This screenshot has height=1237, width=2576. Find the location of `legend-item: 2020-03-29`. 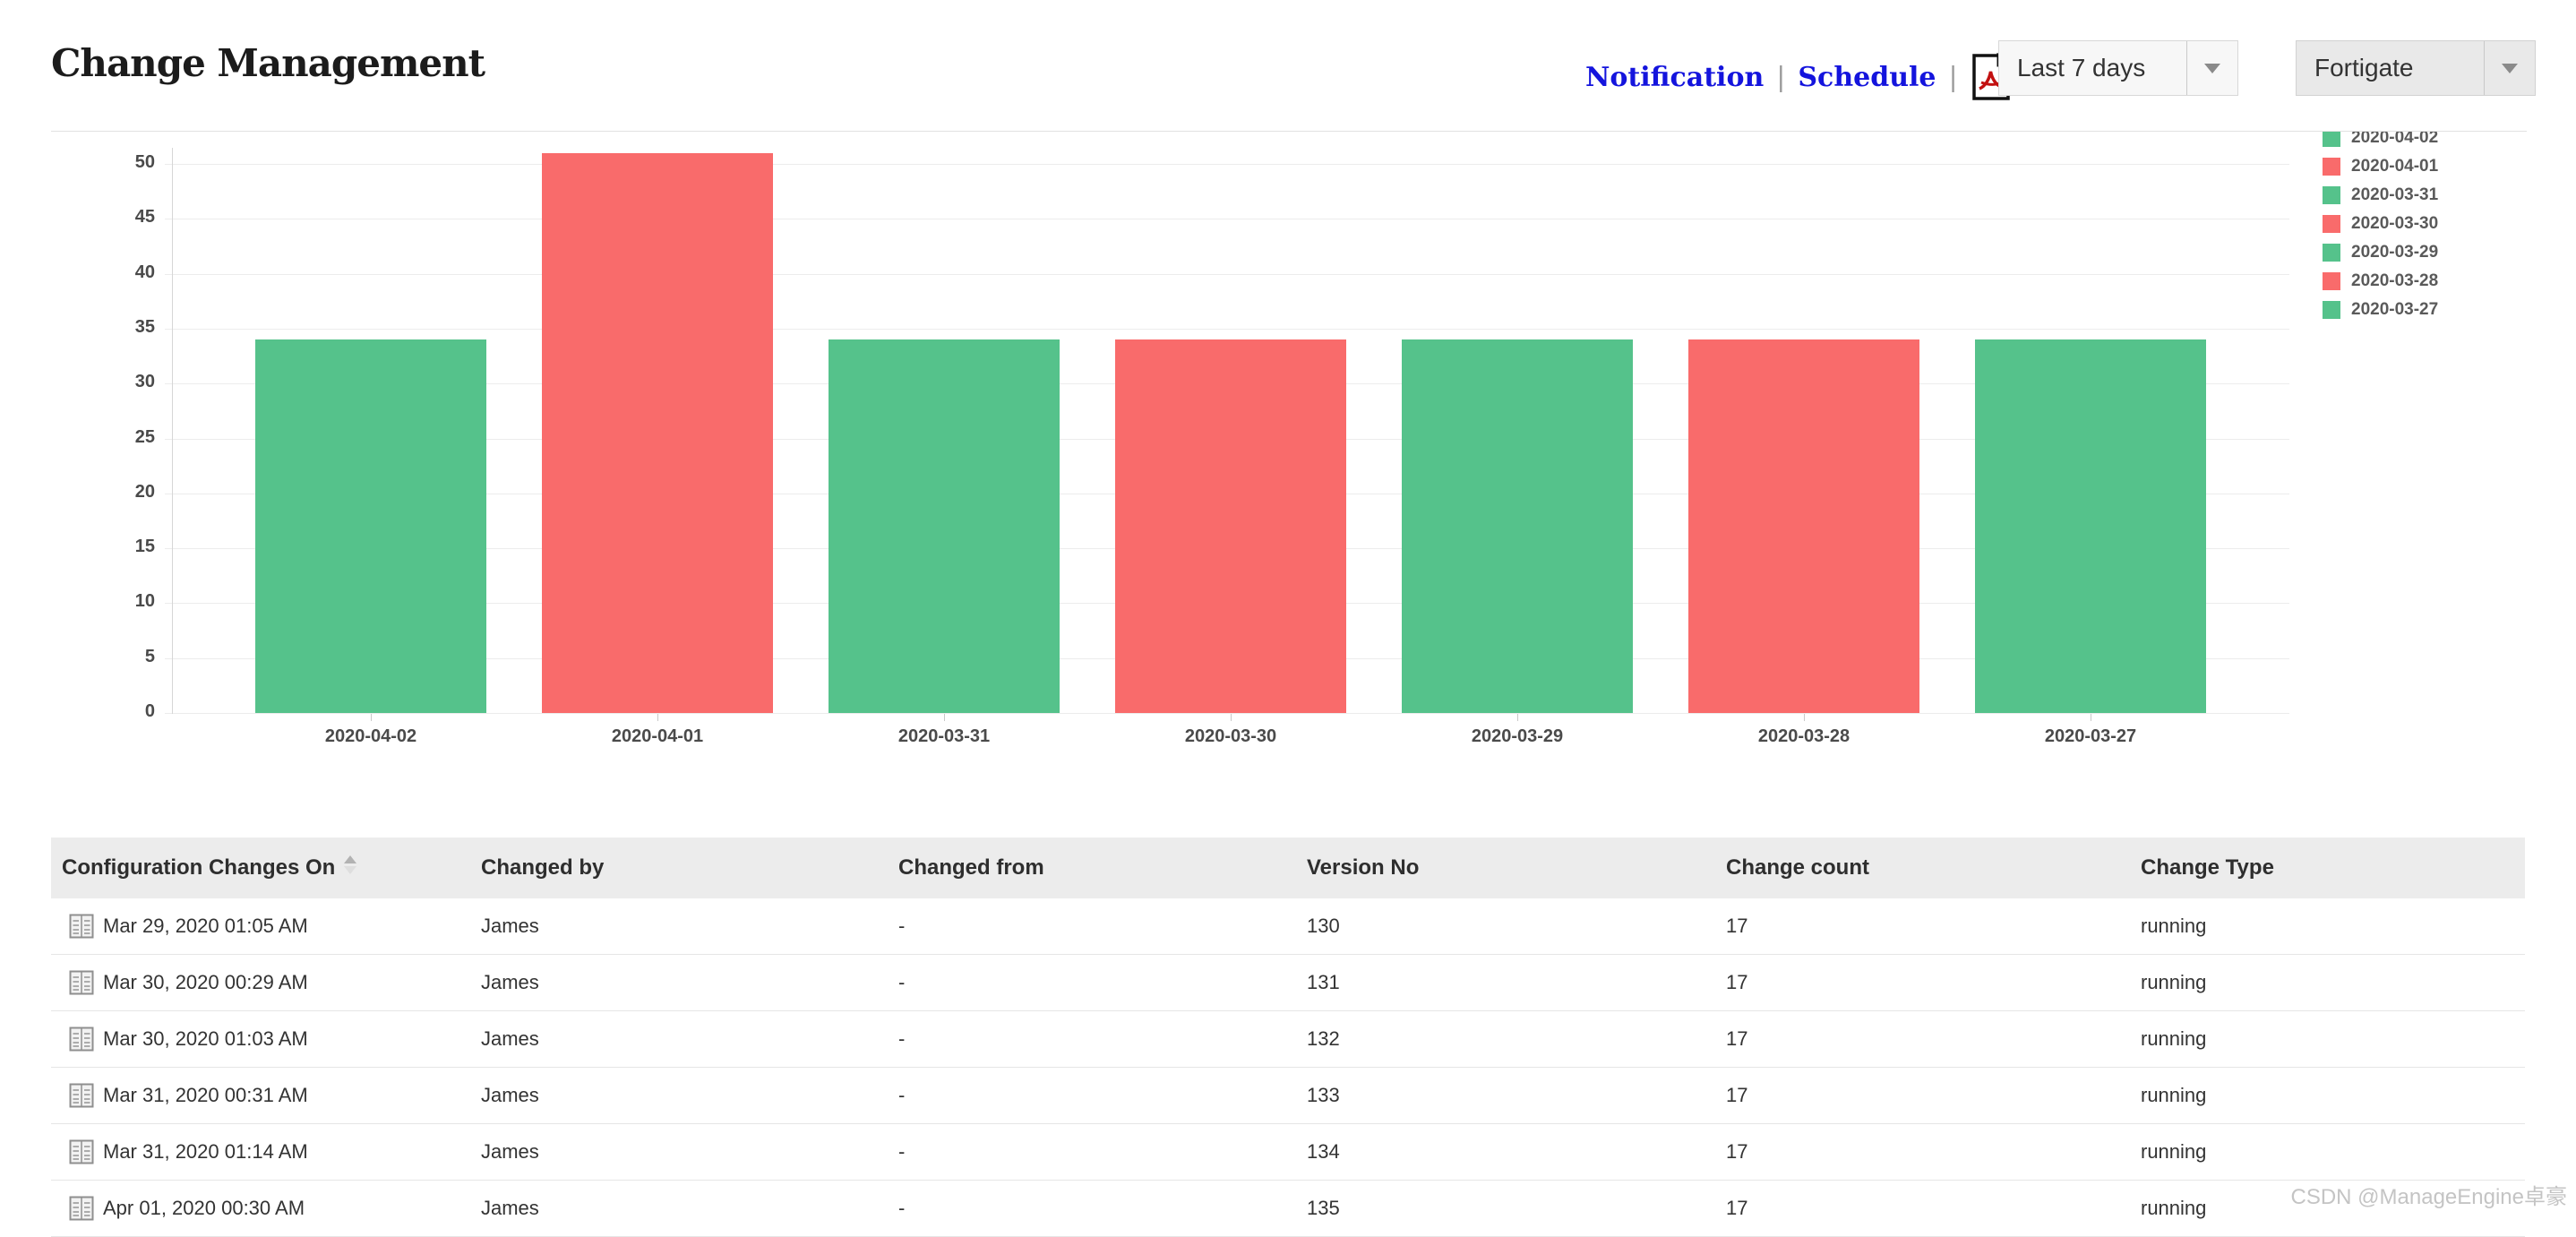

legend-item: 2020-03-29 is located at coordinates (2380, 252).